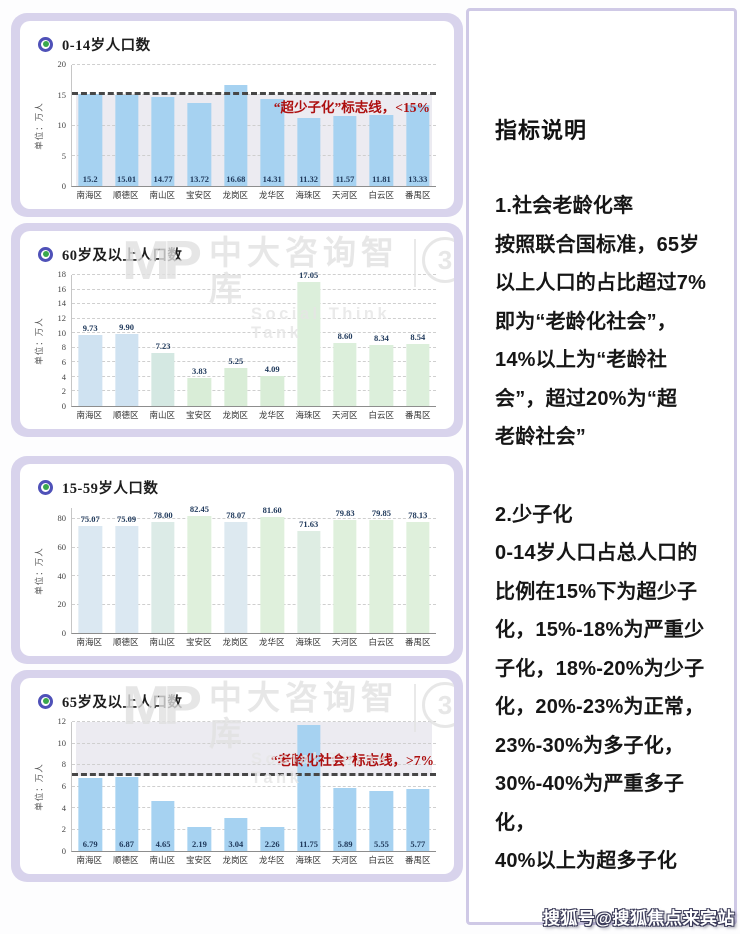 The width and height of the screenshot is (740, 934). What do you see at coordinates (236, 515) in the screenshot?
I see `bar-value-label: 78.07` at bounding box center [236, 515].